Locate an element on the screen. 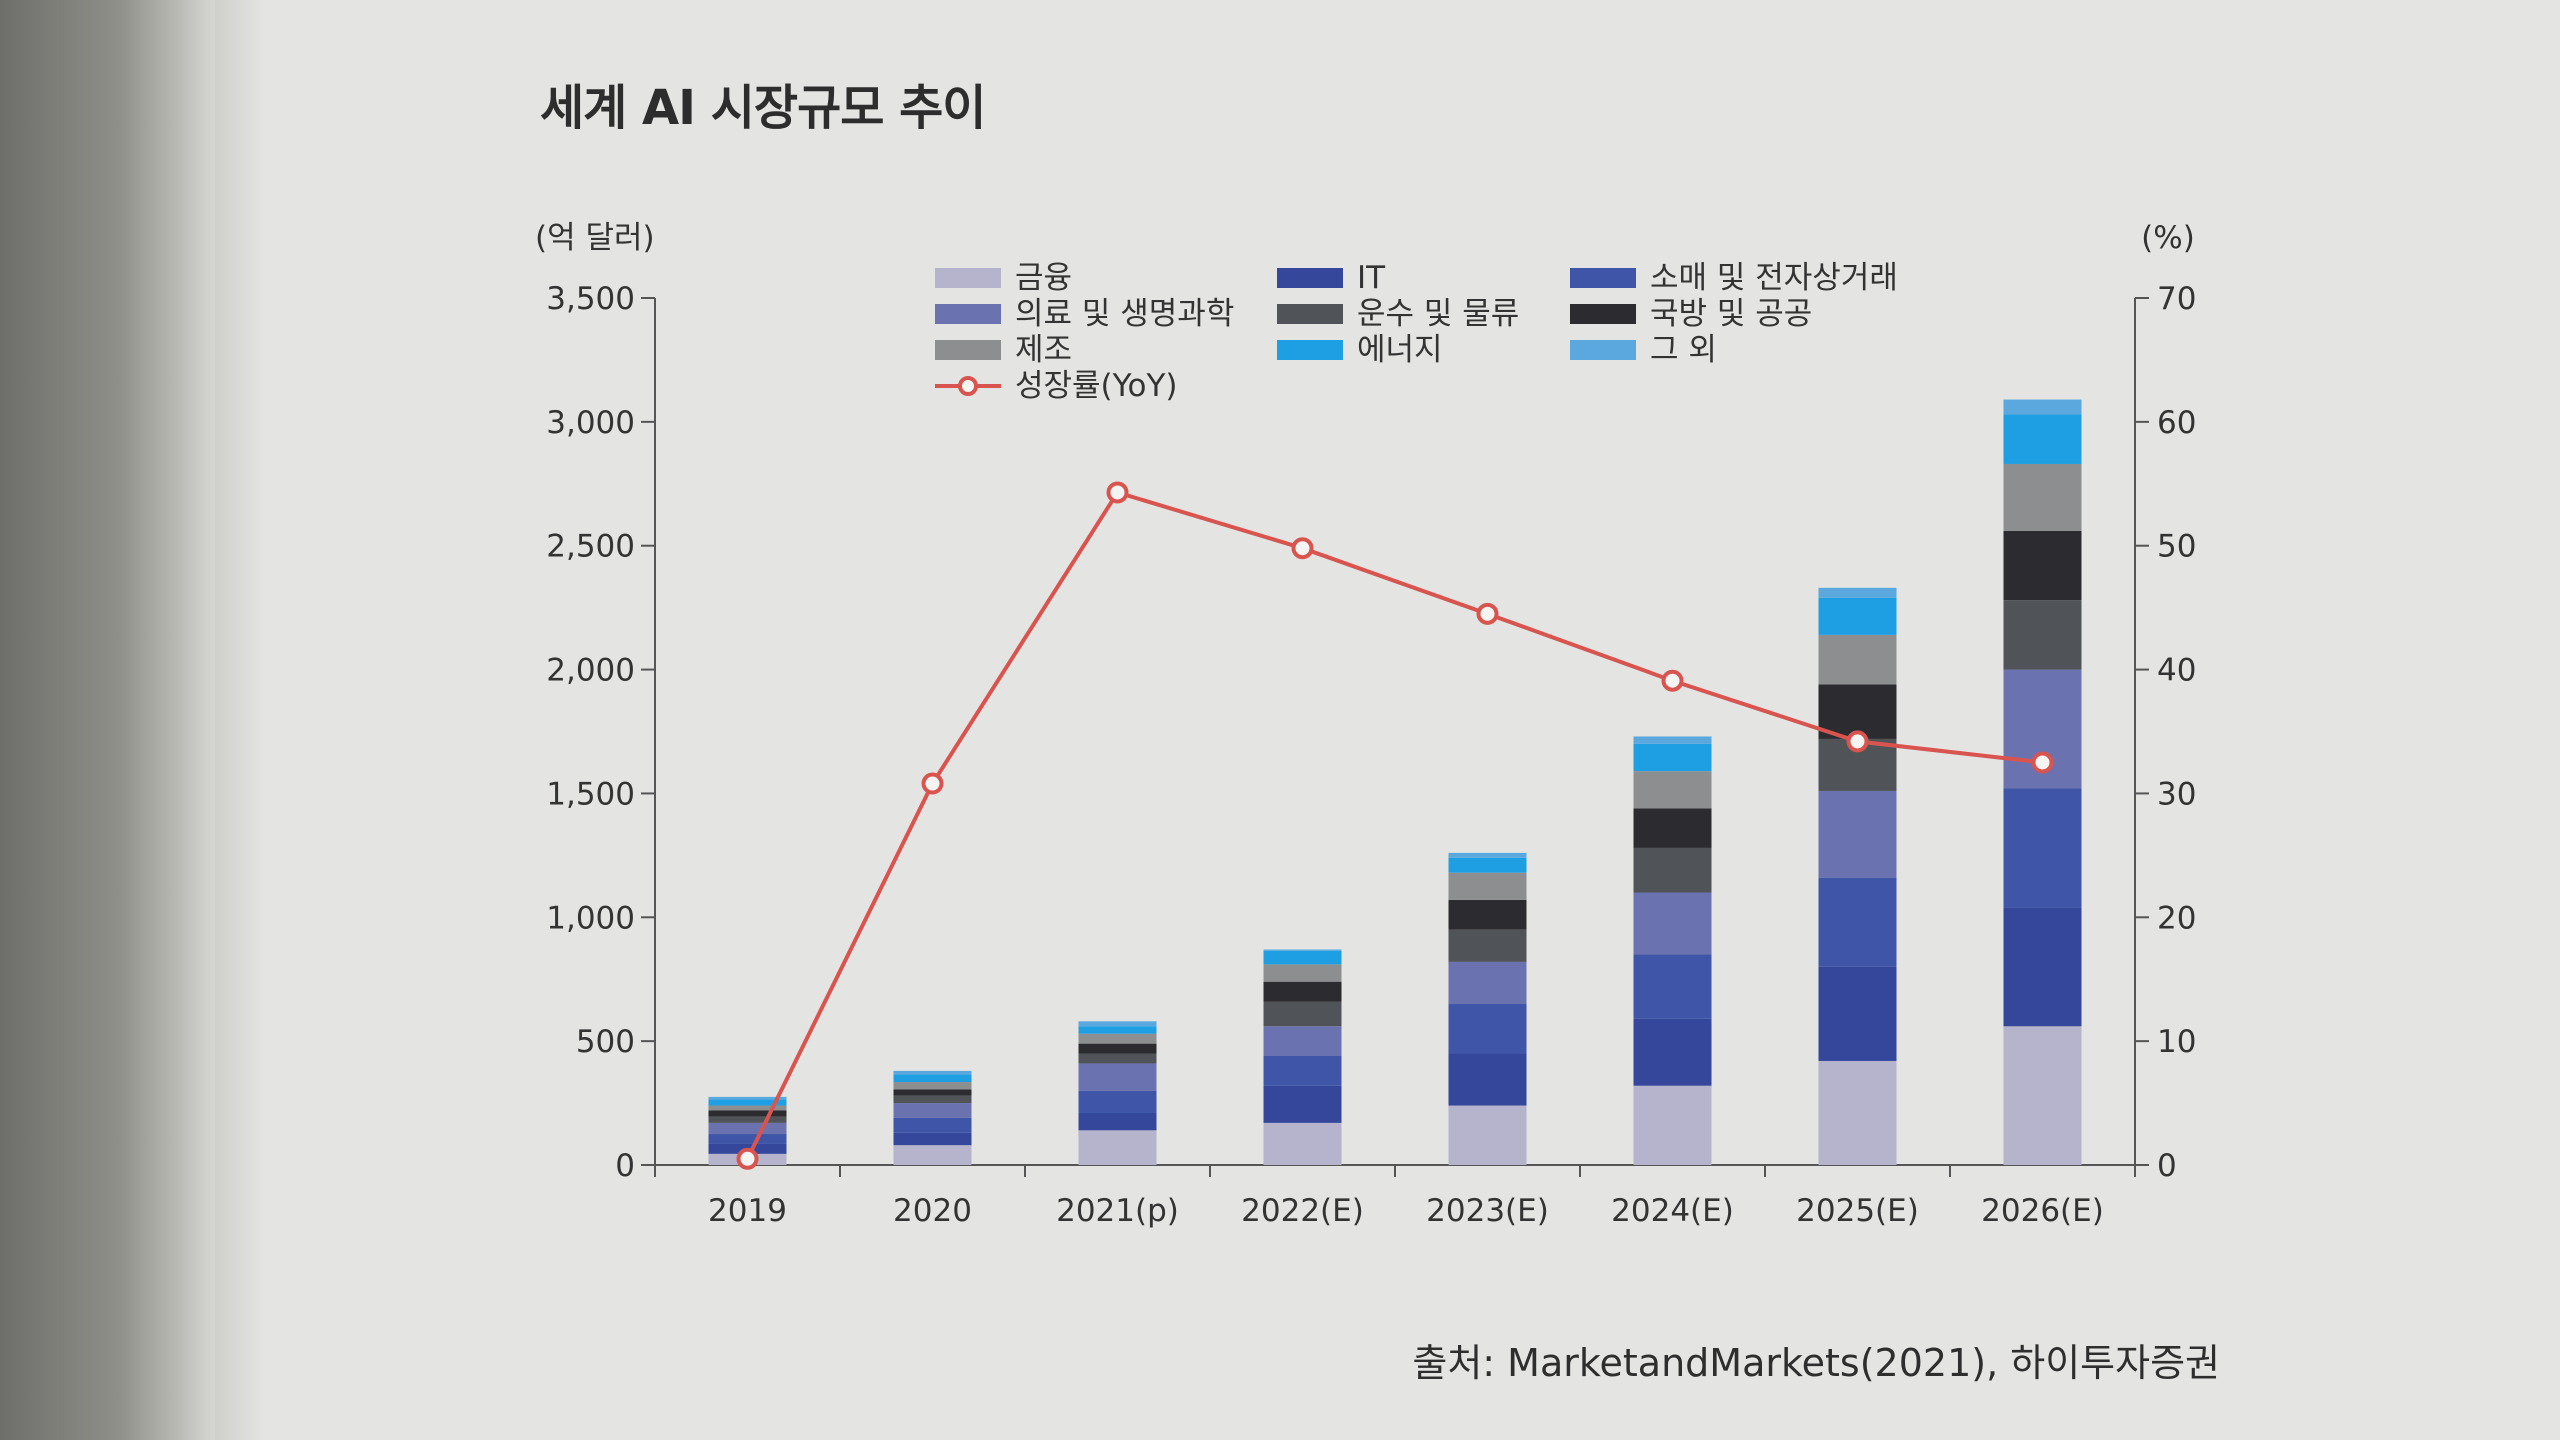  x-tick-label: 2025(E) is located at coordinates (1857, 1211).